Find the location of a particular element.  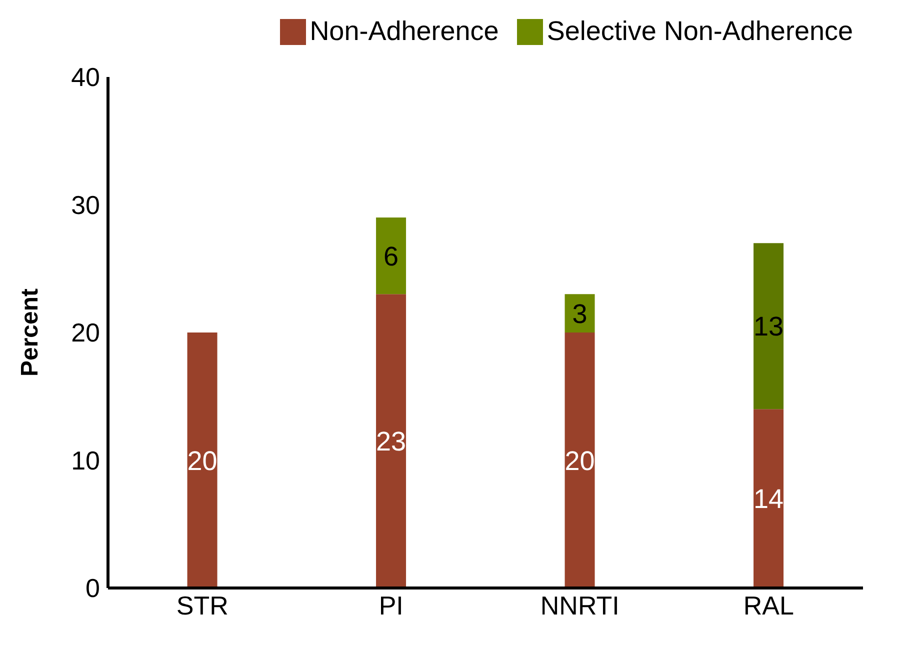

data-label: 13 is located at coordinates (769, 327).